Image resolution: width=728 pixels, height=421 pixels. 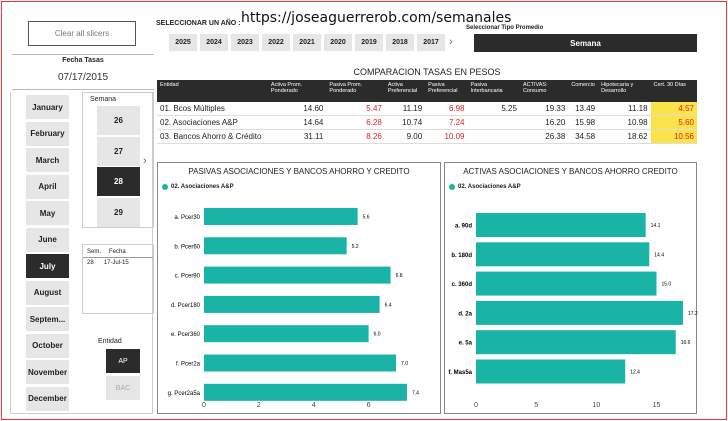 I want to click on category-label: e. 5a, so click(x=466, y=344).